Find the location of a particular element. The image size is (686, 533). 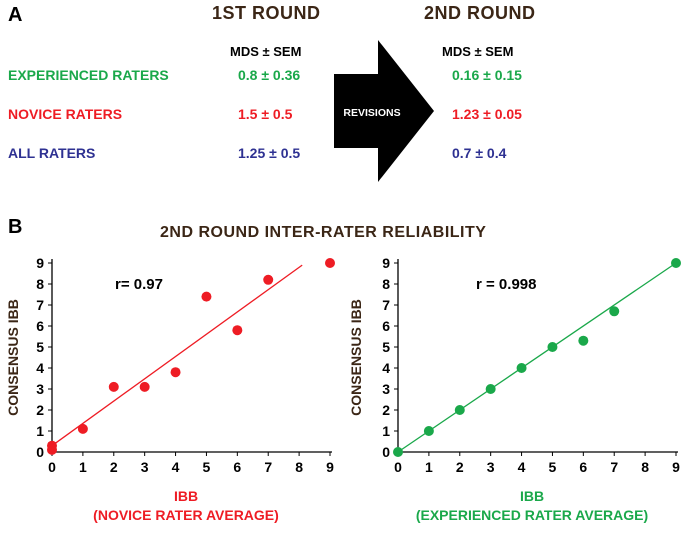

arrow-shape is located at coordinates (384, 111).